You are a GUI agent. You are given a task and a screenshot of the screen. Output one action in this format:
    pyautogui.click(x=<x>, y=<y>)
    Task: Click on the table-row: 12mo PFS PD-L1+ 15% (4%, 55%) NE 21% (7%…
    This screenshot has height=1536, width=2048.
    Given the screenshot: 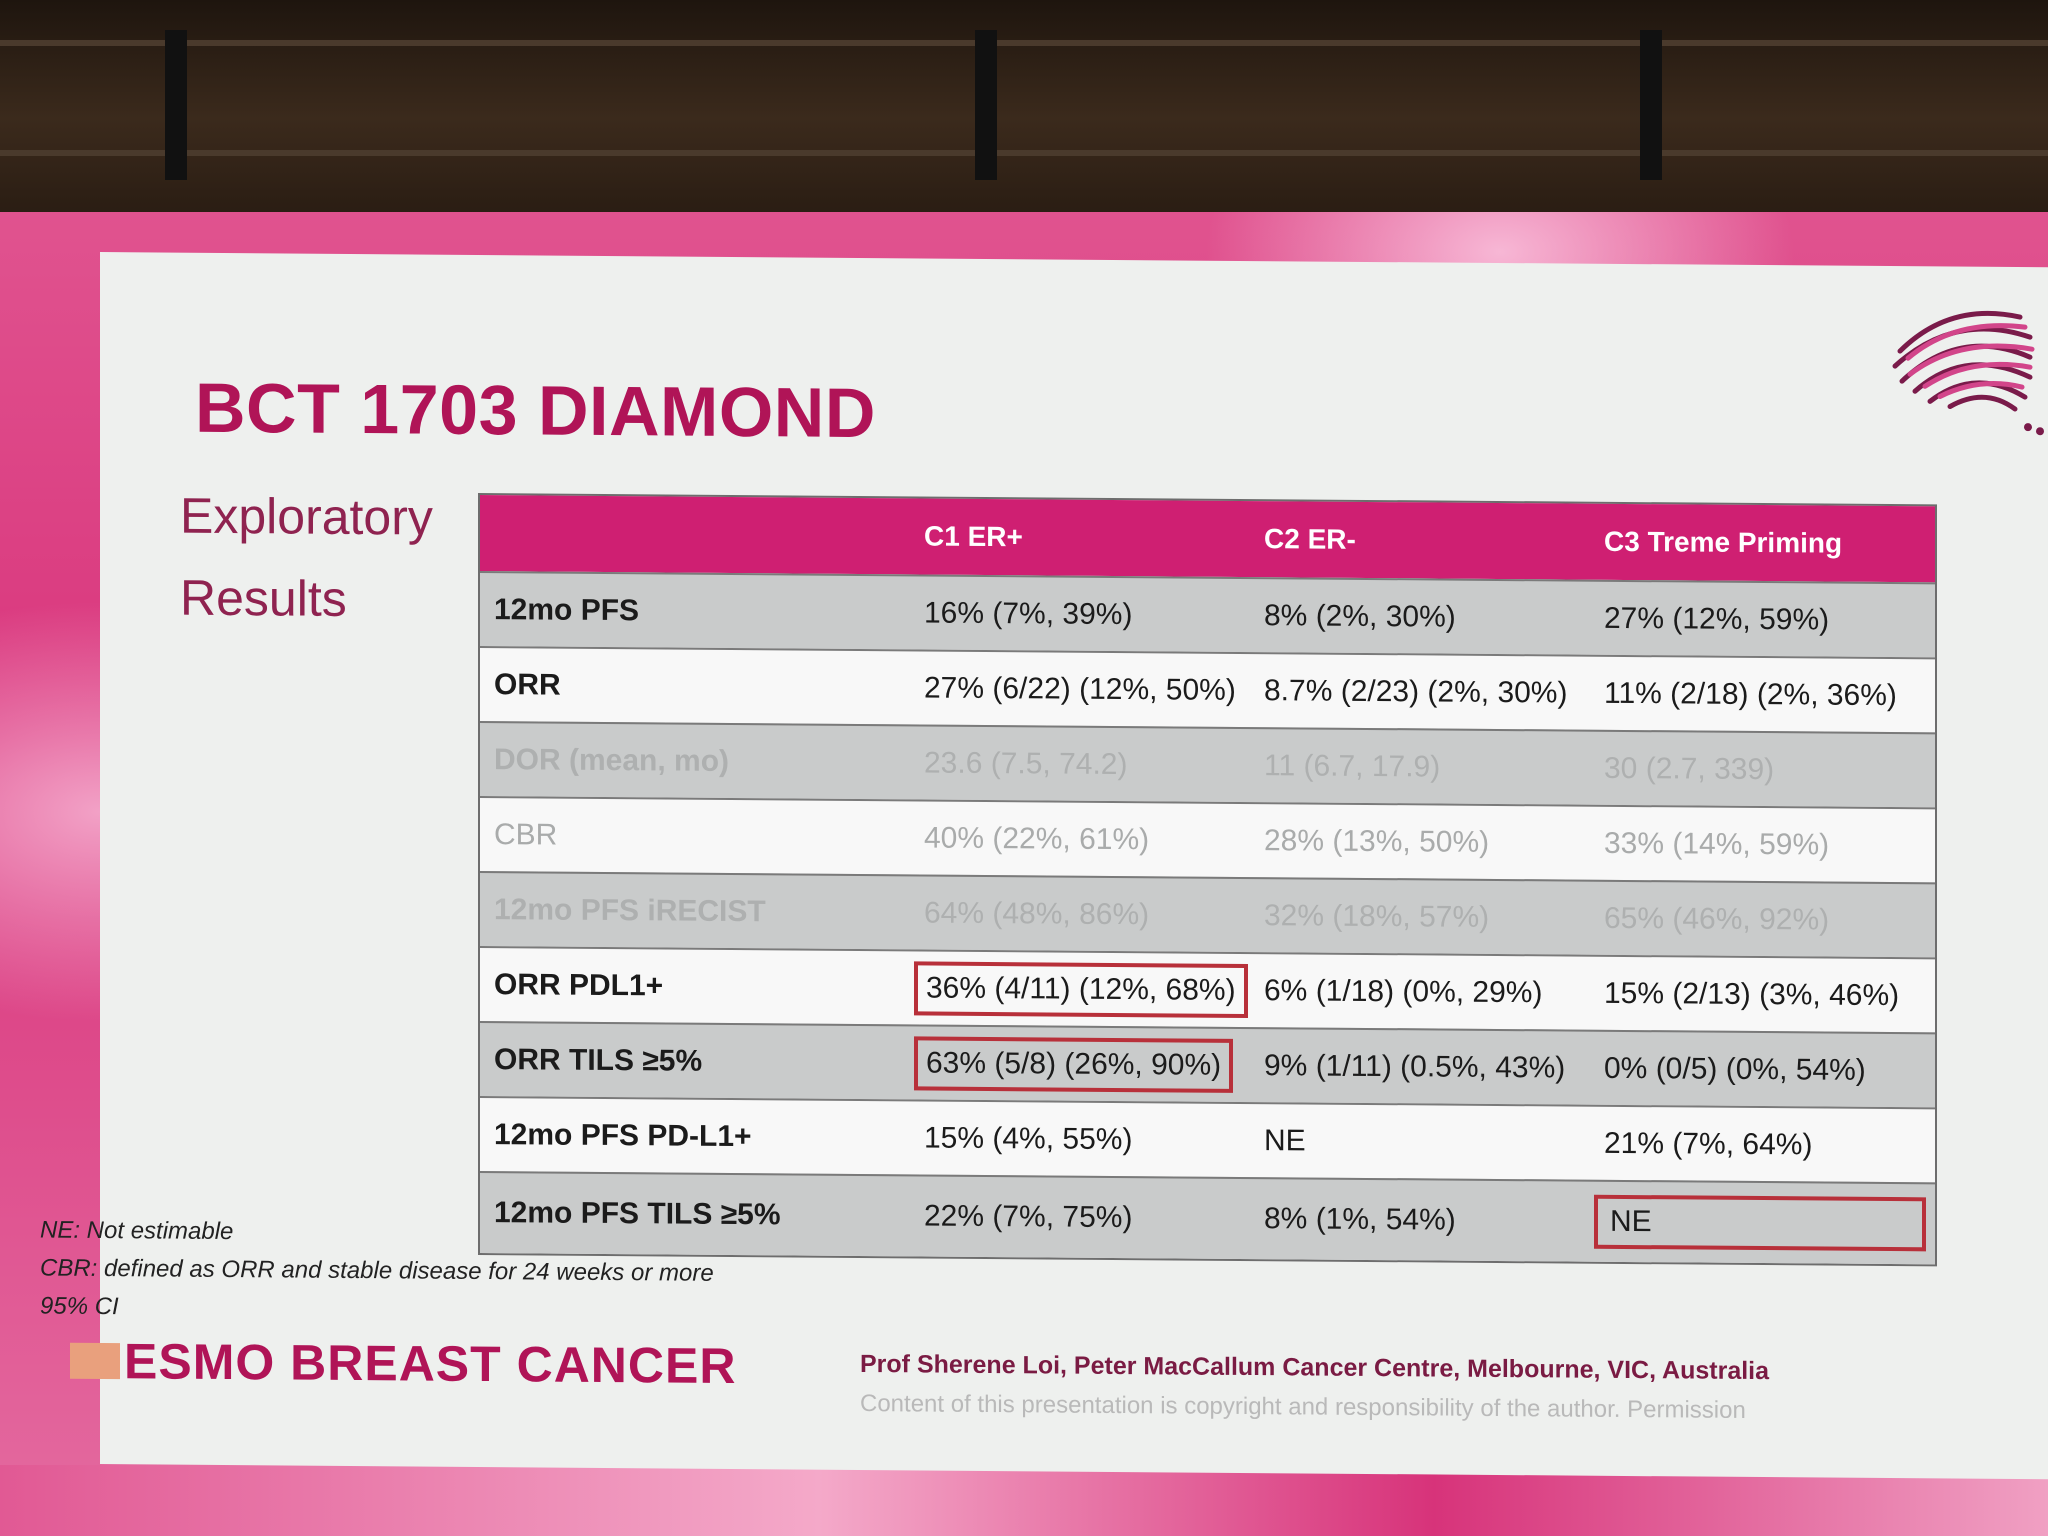 What is the action you would take?
    pyautogui.click(x=1207, y=1139)
    